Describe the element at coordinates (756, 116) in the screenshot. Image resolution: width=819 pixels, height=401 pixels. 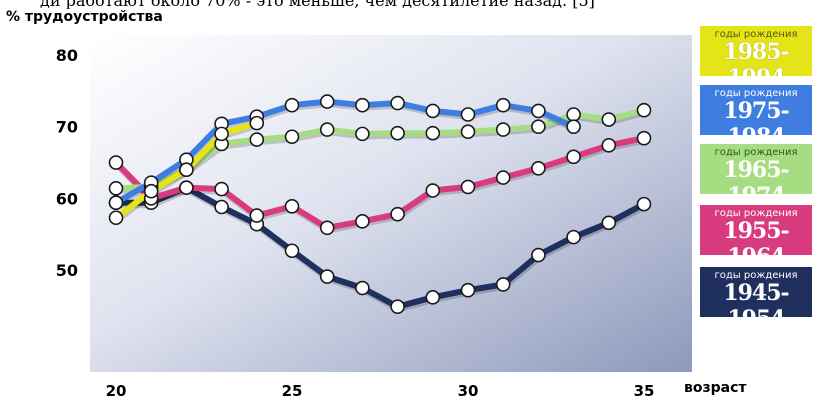
I see `legend-label: 1975-1984` at that location.